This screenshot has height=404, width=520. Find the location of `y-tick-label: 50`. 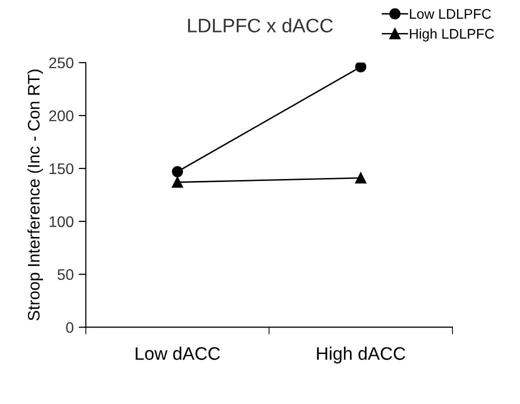

y-tick-label: 50 is located at coordinates (66, 274).